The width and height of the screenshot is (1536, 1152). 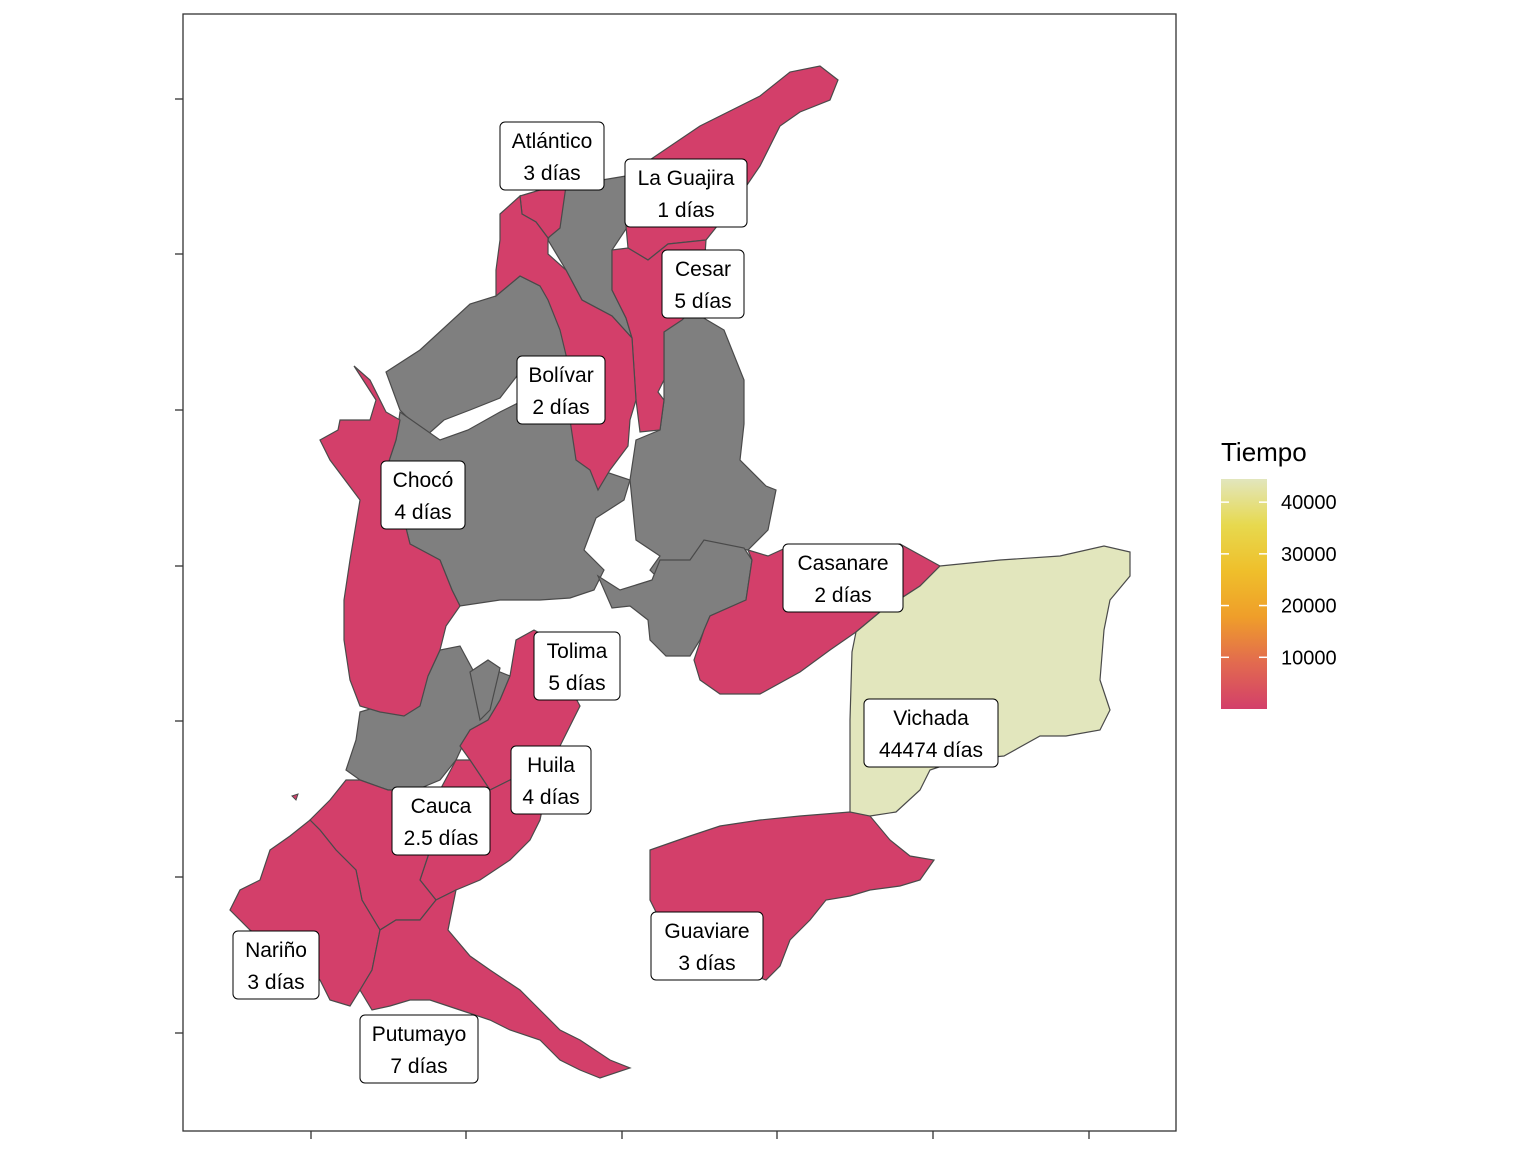 I want to click on label-huila: Huila 4 días, so click(x=551, y=780).